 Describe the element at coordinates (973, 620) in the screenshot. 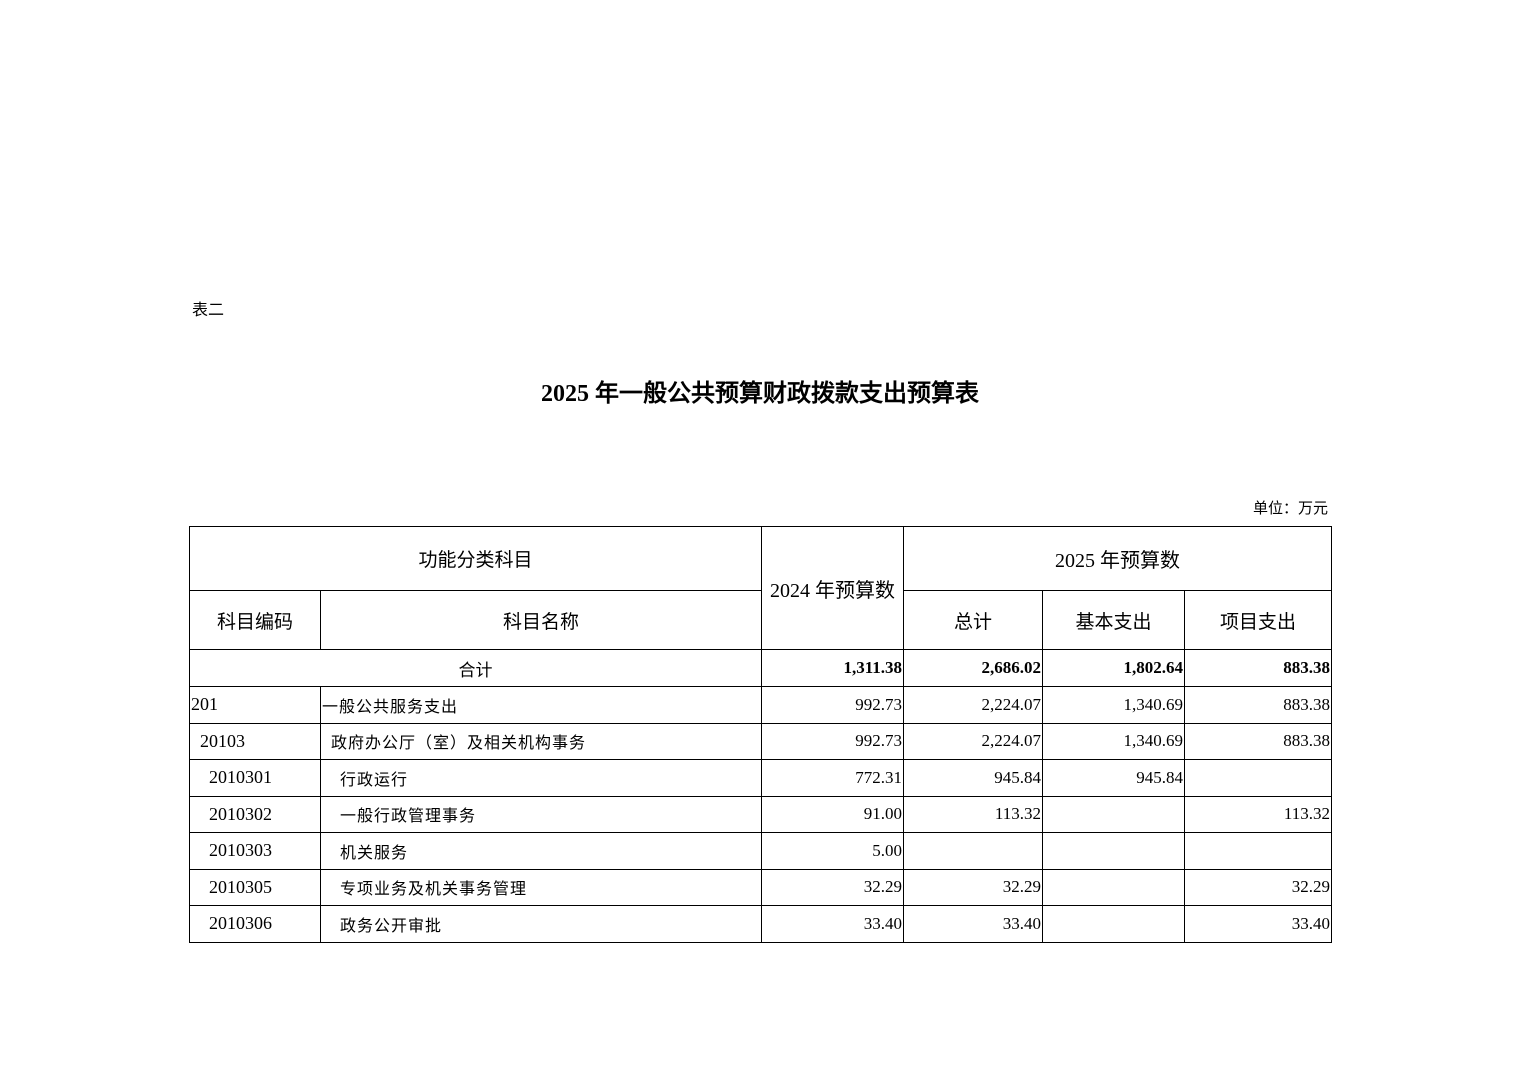

I see `header-total: 总计` at that location.